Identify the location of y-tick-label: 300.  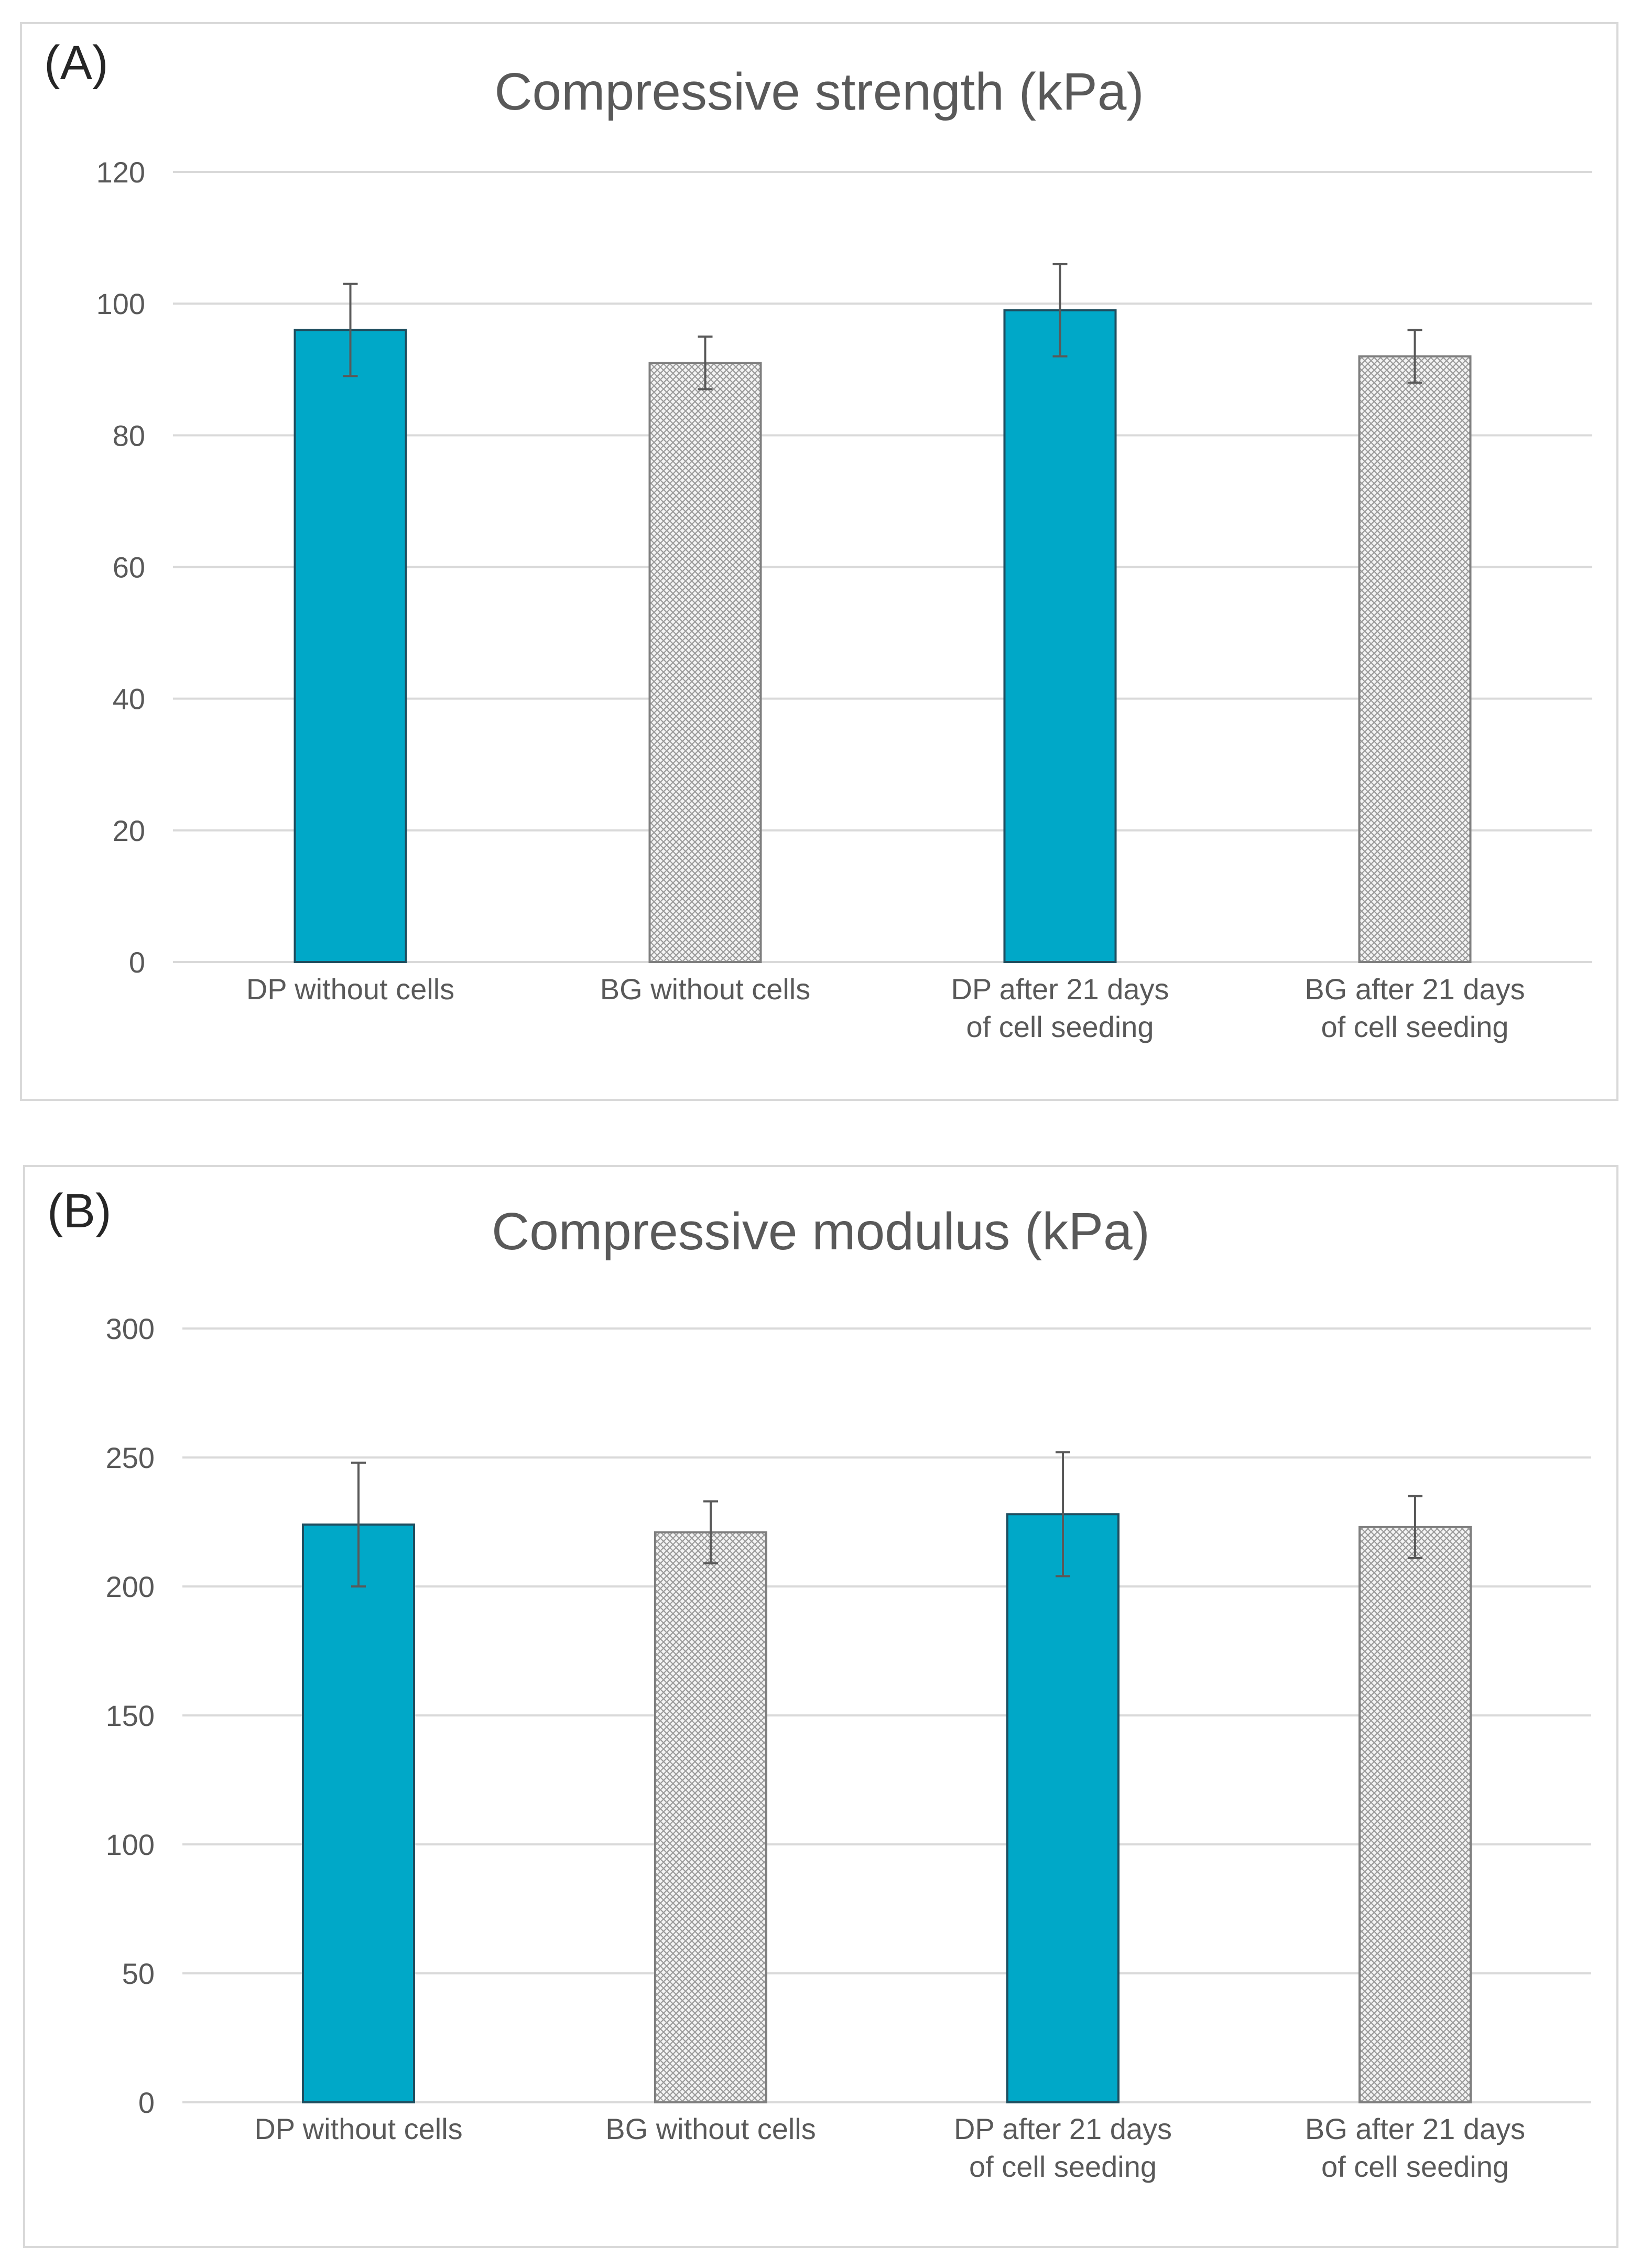
(130, 1328).